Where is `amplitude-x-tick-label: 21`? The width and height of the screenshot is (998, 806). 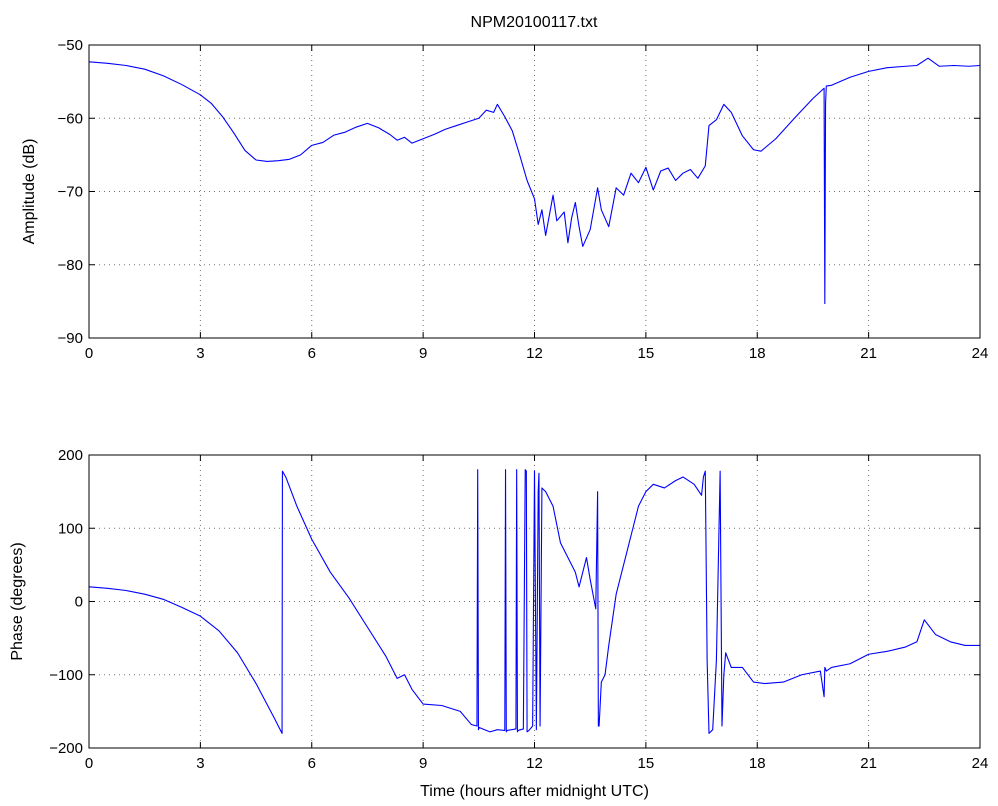 amplitude-x-tick-label: 21 is located at coordinates (868, 353).